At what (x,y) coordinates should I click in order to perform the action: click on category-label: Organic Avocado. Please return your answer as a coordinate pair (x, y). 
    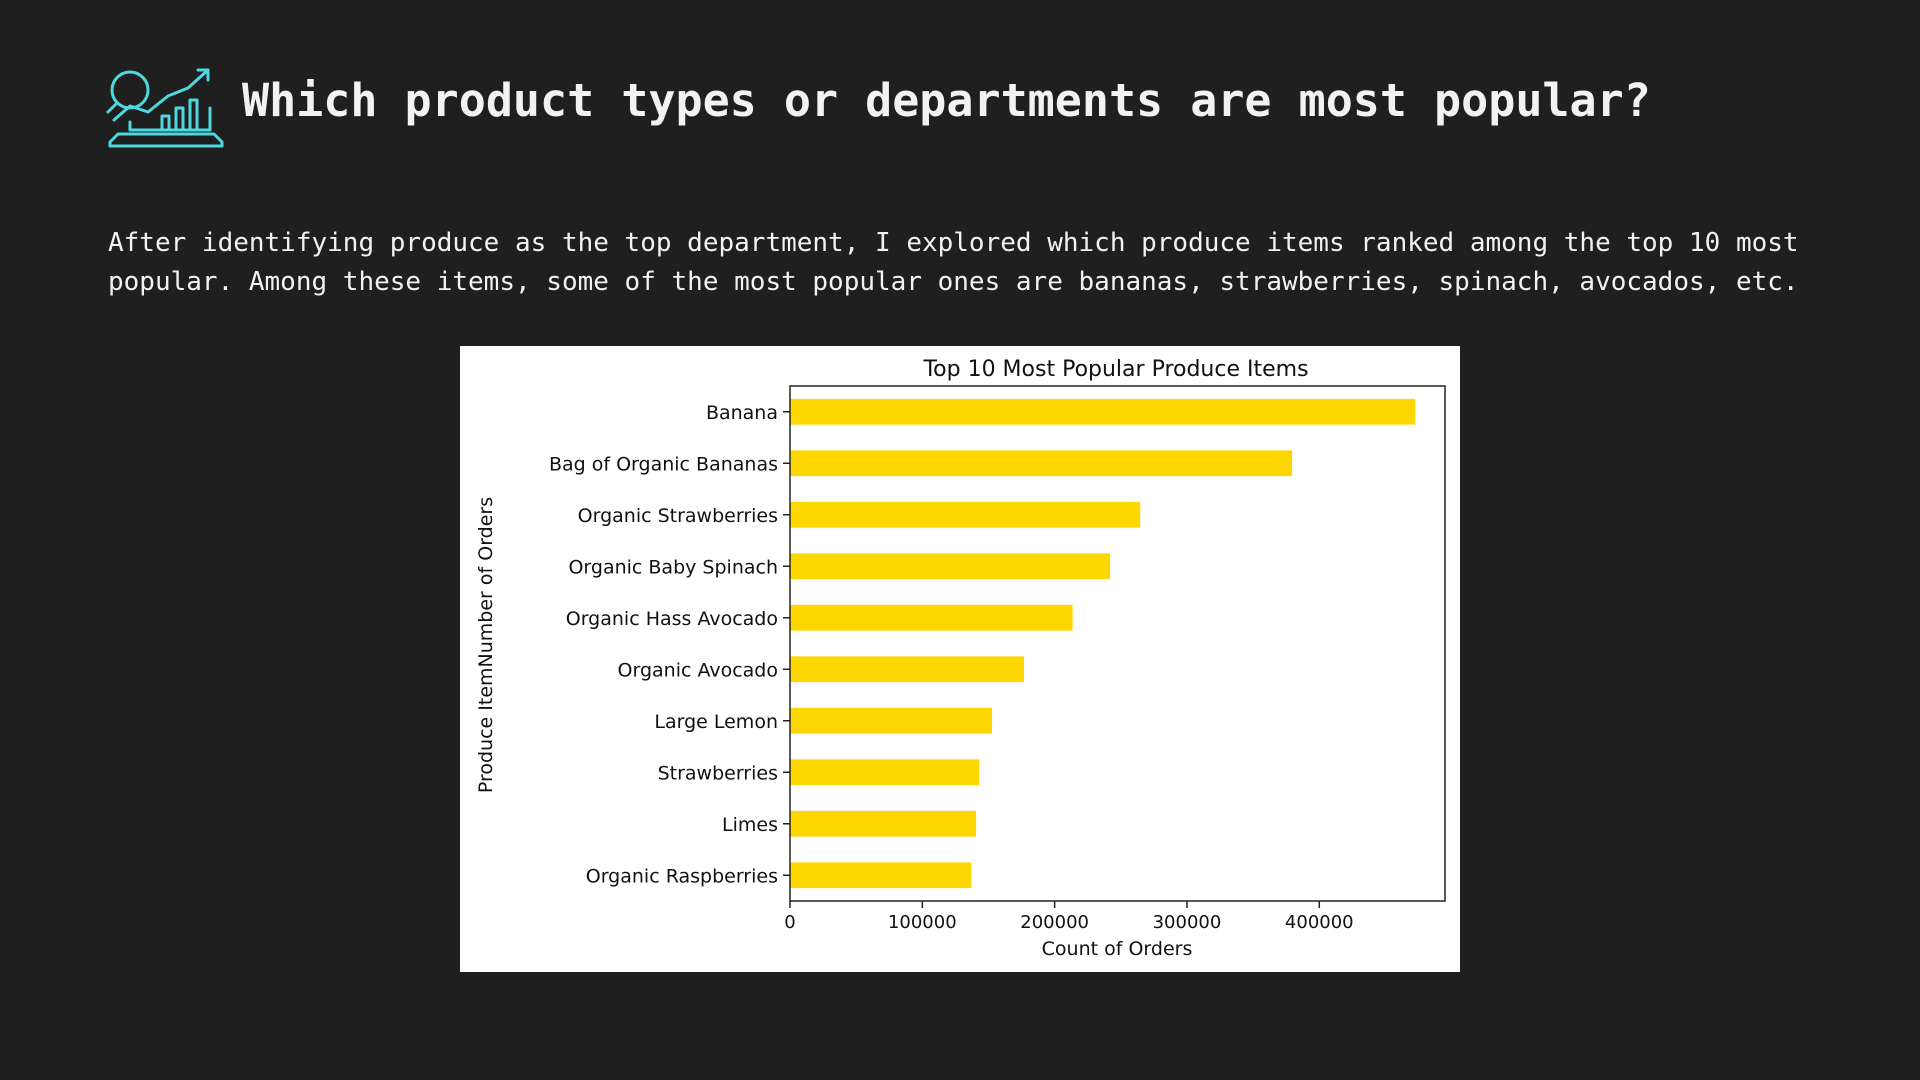
    Looking at the image, I should click on (698, 670).